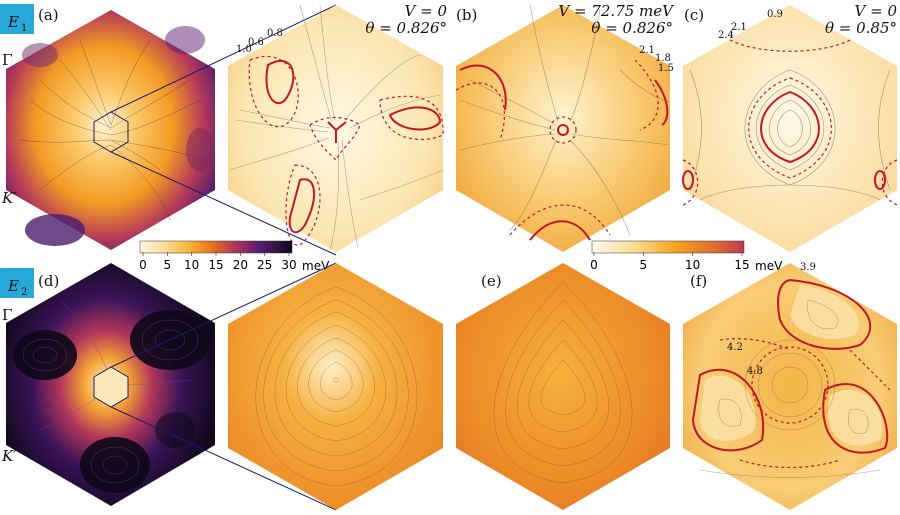  What do you see at coordinates (223, 315) in the screenshot?
I see `zoom2-connector-top` at bounding box center [223, 315].